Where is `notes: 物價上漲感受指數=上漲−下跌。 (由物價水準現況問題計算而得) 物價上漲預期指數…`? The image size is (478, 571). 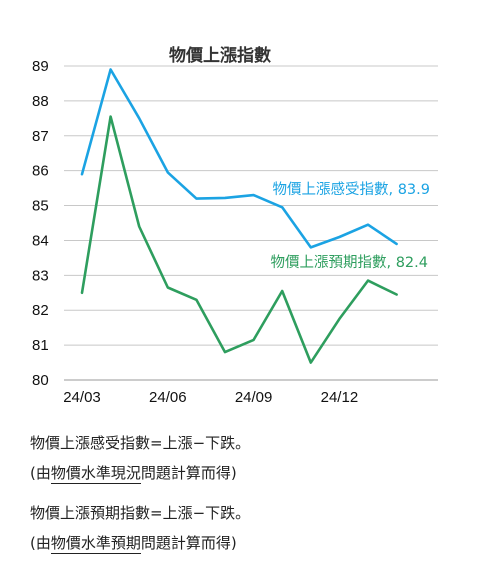 notes: 物價上漲感受指數=上漲−下跌。 (由物價水準現況問題計算而得) 物價上漲預期指數… is located at coordinates (140, 493).